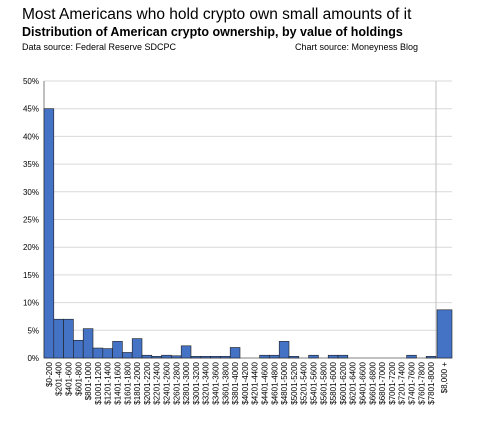 This screenshot has width=478, height=433. What do you see at coordinates (31, 81) in the screenshot?
I see `y-tick-label: 50%` at bounding box center [31, 81].